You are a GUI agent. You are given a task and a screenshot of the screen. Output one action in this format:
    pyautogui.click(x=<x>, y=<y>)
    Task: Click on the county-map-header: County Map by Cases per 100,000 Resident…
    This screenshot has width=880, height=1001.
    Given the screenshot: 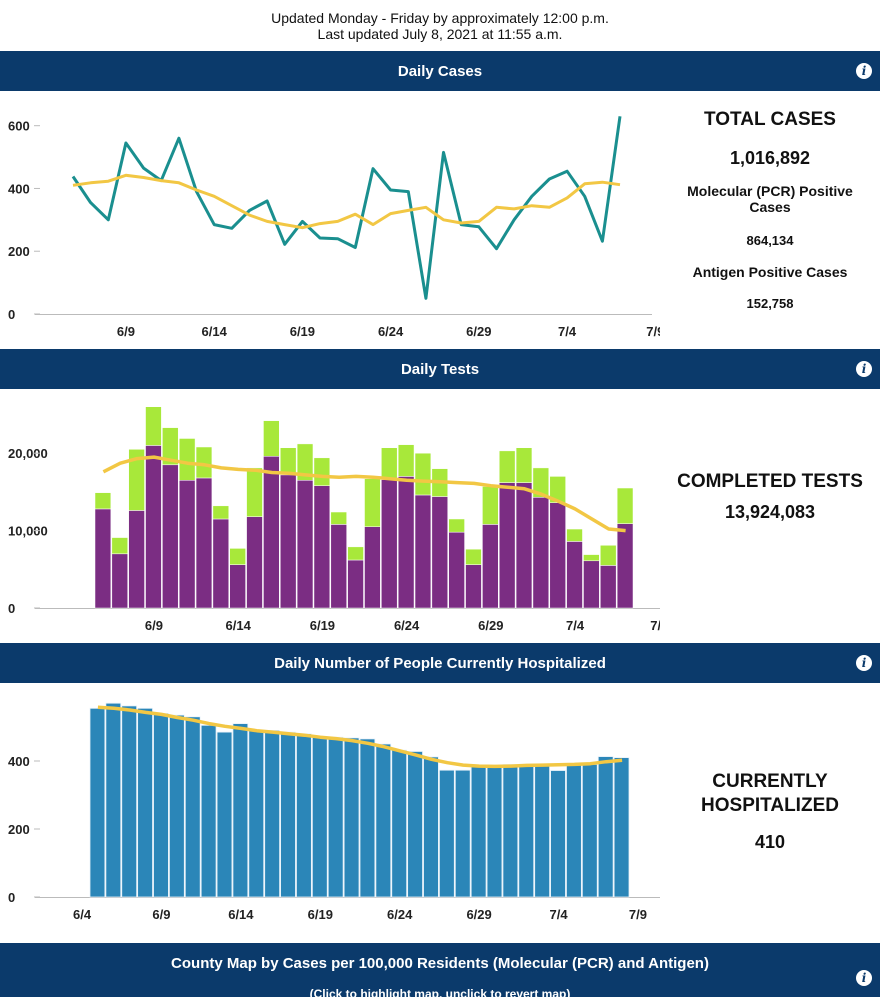 What is the action you would take?
    pyautogui.click(x=440, y=970)
    